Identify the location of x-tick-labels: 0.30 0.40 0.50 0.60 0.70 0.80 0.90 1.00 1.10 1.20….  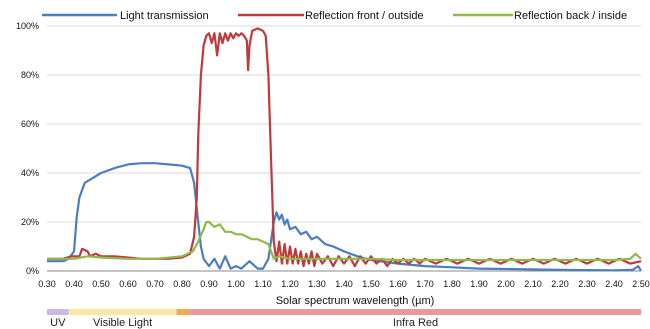
(344, 284).